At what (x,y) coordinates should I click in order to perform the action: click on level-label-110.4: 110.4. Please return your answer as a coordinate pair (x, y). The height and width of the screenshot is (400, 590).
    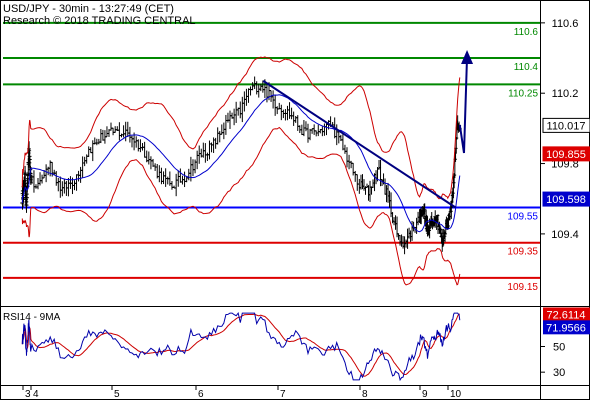
    Looking at the image, I should click on (526, 67).